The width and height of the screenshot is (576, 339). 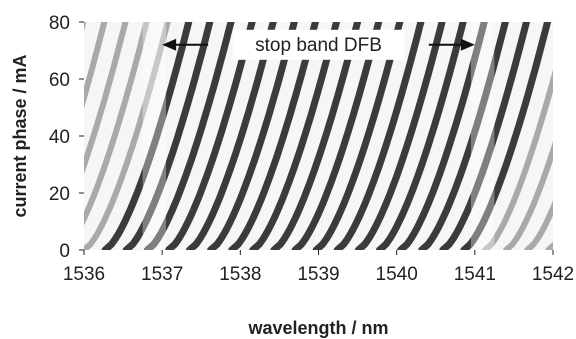 I want to click on x-tick-label: 1538, so click(x=240, y=274).